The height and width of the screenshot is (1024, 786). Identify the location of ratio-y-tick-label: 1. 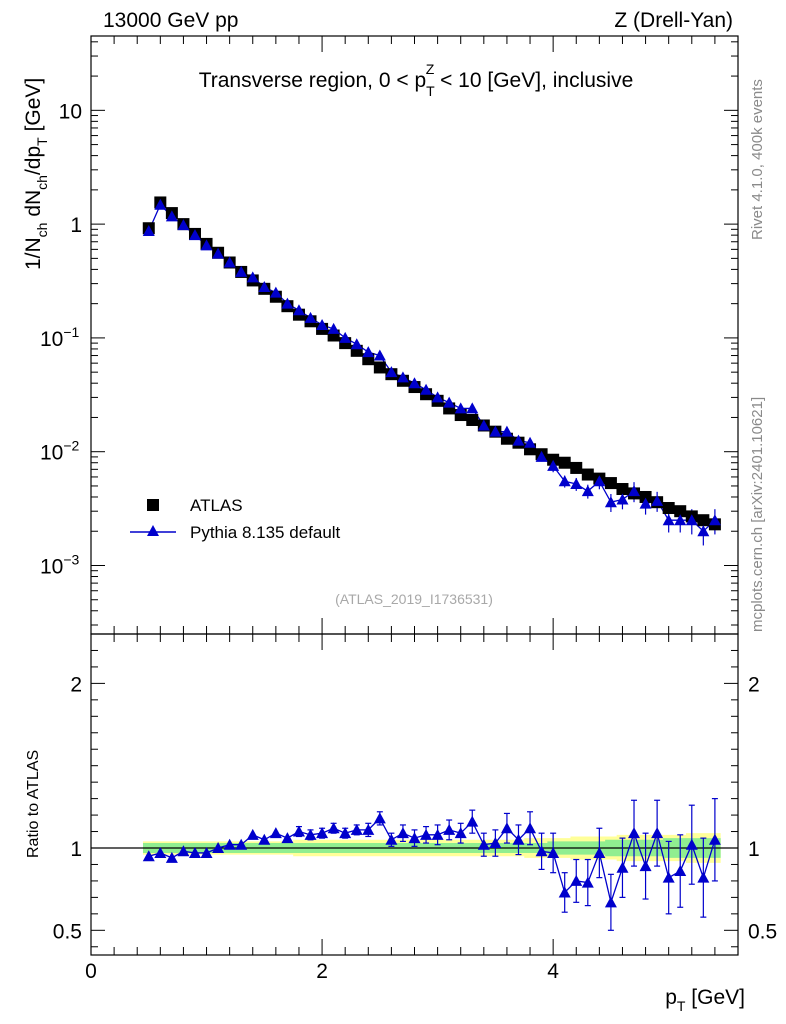
(76, 849).